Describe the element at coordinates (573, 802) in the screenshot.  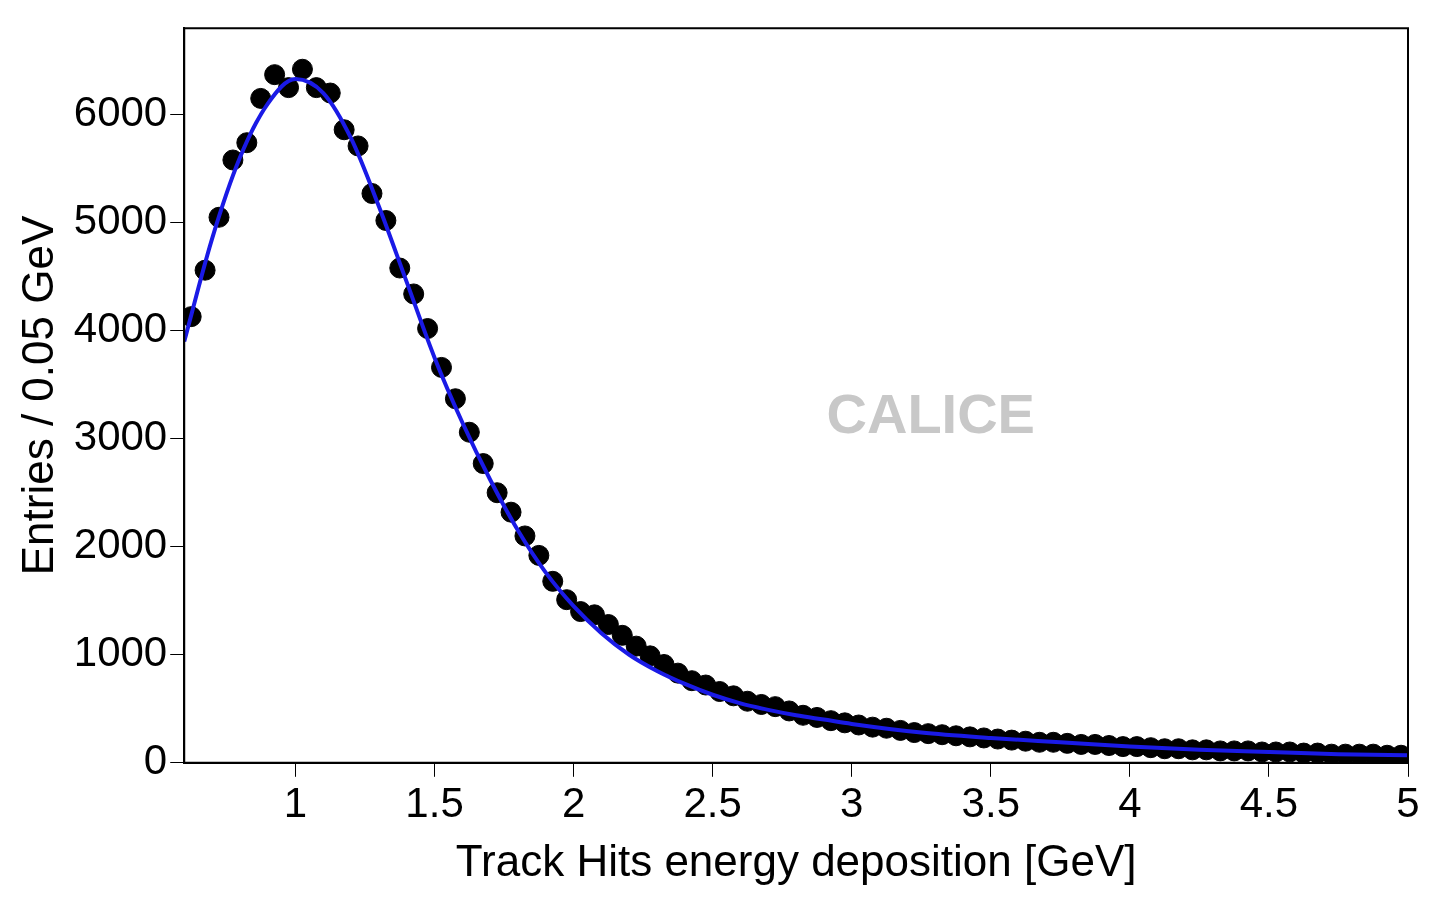
I see `x-tick-label: 2` at that location.